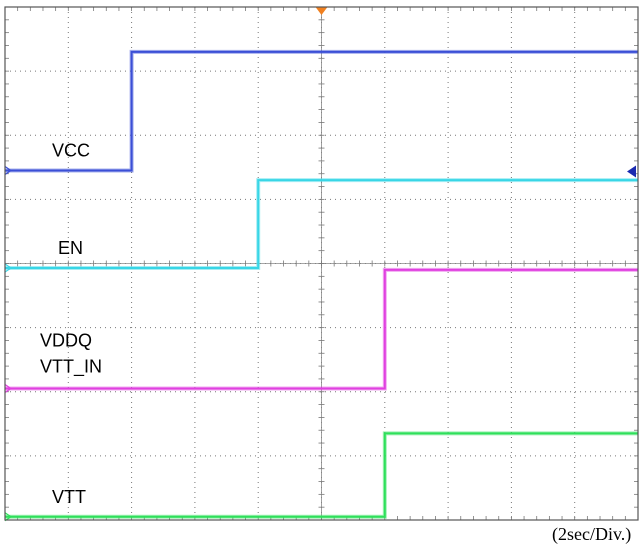 The width and height of the screenshot is (643, 553). What do you see at coordinates (66, 341) in the screenshot?
I see `trace-label: VDDQ` at bounding box center [66, 341].